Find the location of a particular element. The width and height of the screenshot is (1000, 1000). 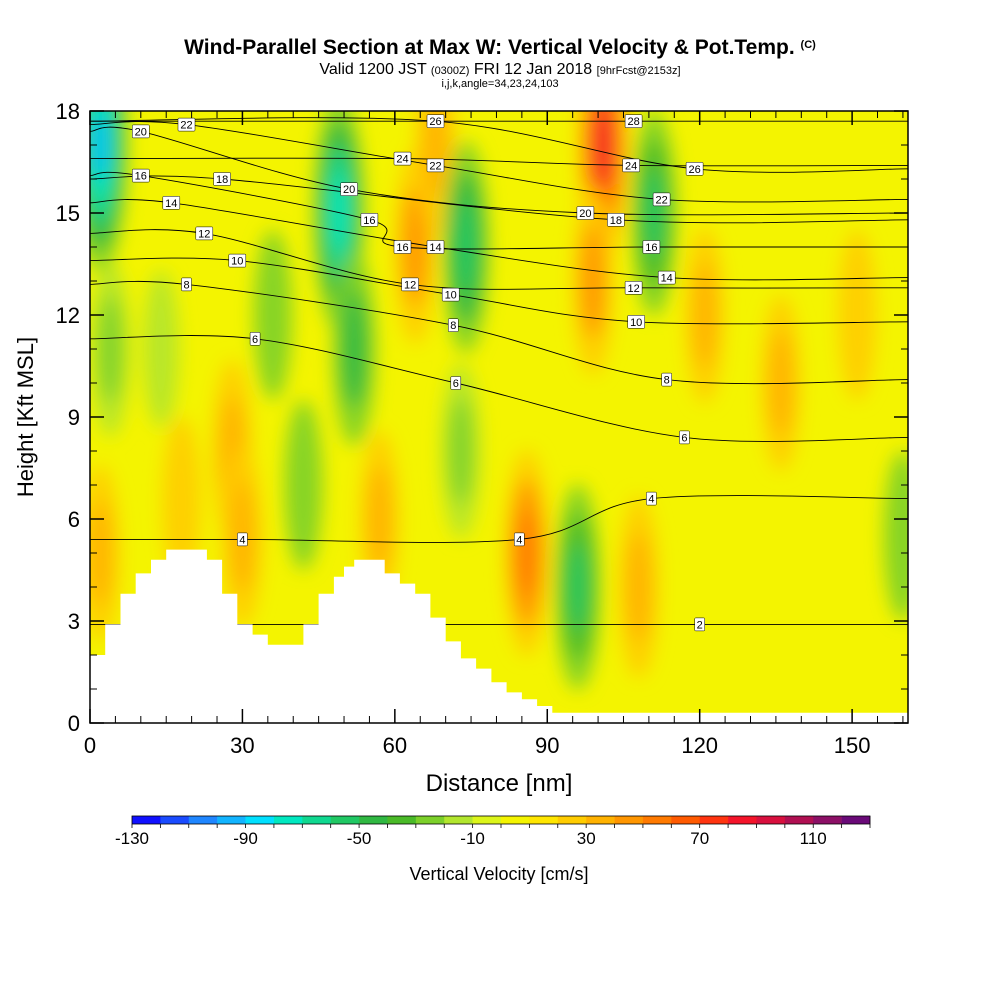

colorbar-tick-label: 70 is located at coordinates (699, 838).